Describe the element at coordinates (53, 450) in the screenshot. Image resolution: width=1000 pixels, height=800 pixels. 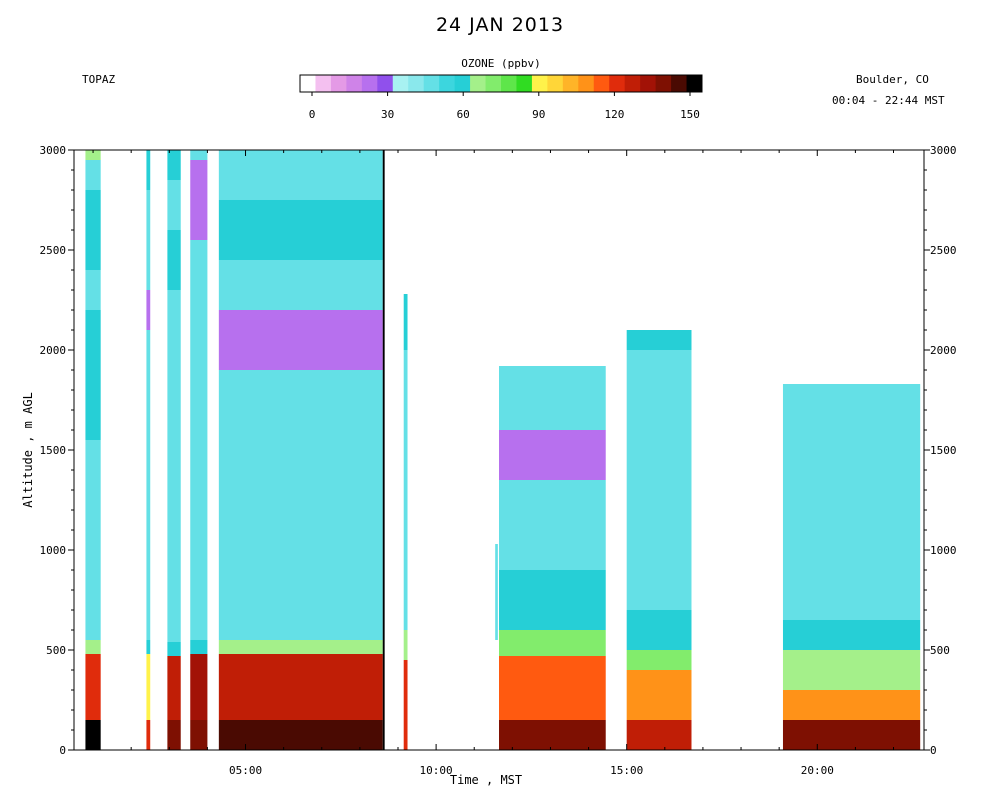
I see `y-tick-label-left: 1500` at that location.